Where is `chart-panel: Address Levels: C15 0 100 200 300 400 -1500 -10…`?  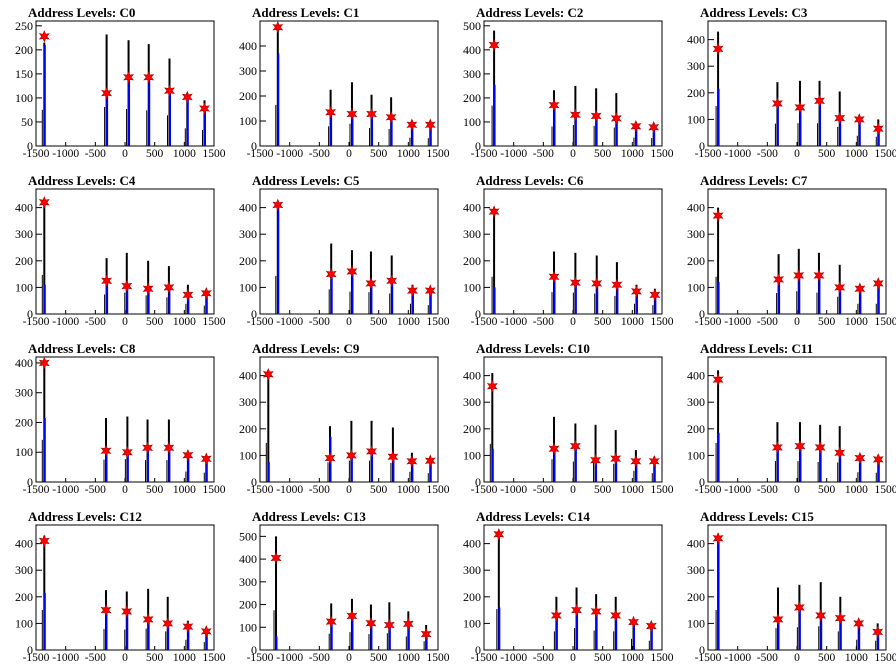 chart-panel: Address Levels: C15 0 100 200 300 400 -1500 -10… is located at coordinates (784, 588).